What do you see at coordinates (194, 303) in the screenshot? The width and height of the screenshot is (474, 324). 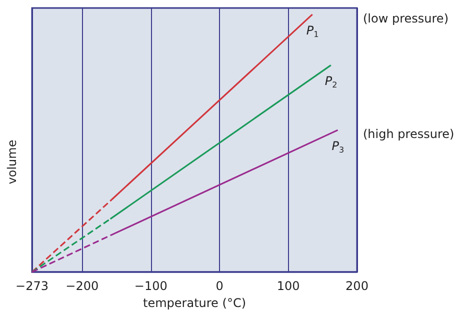 I see `x-axis-title: temperature (°C)` at bounding box center [194, 303].